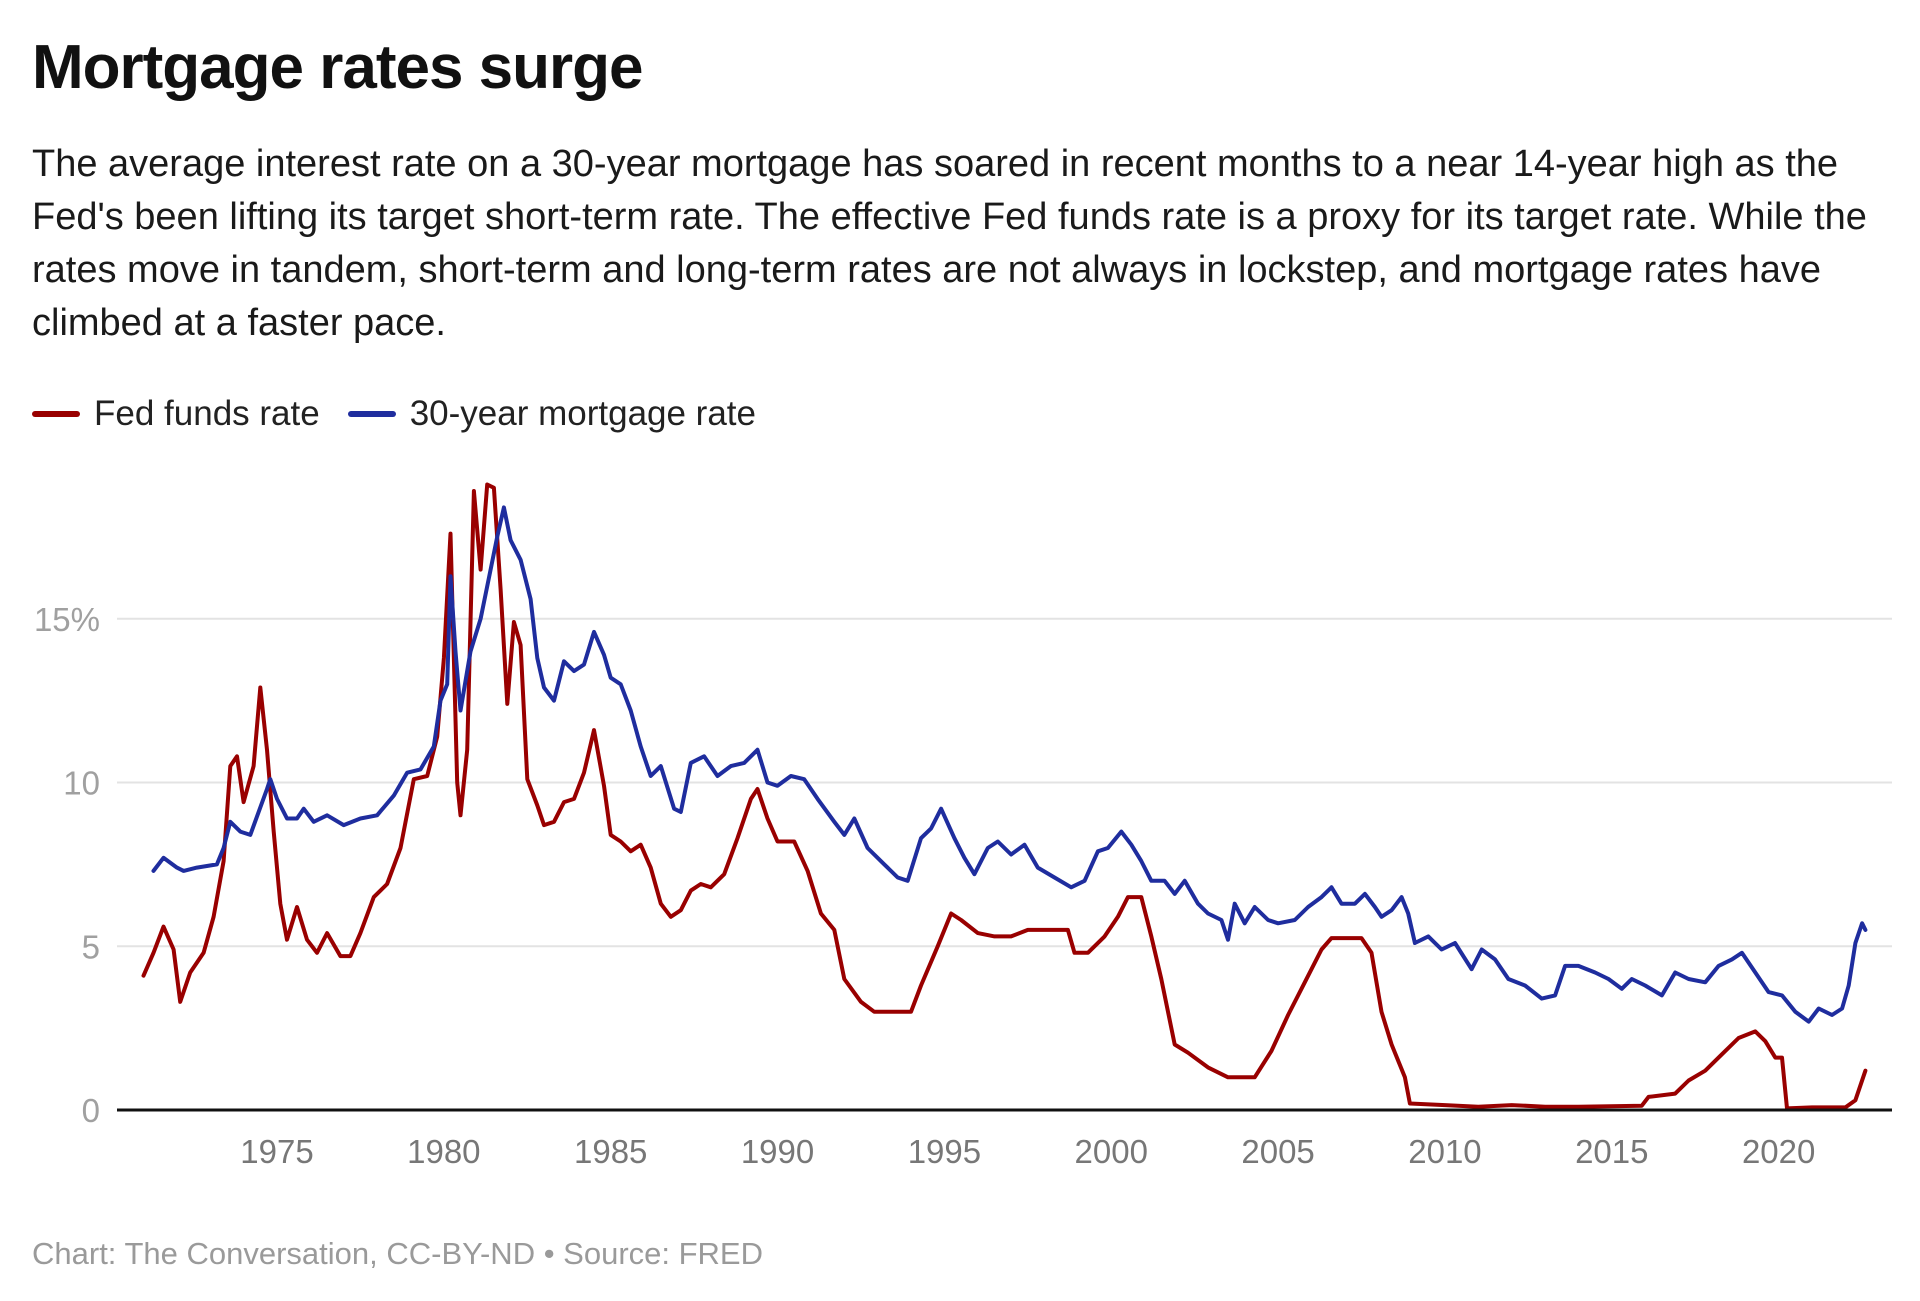  I want to click on y-tick-label: 0, so click(91, 1110).